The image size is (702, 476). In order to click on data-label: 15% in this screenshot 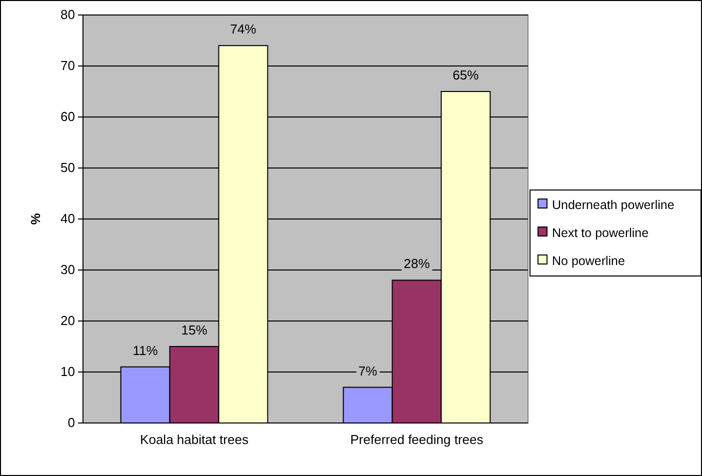, I will do `click(194, 330)`.